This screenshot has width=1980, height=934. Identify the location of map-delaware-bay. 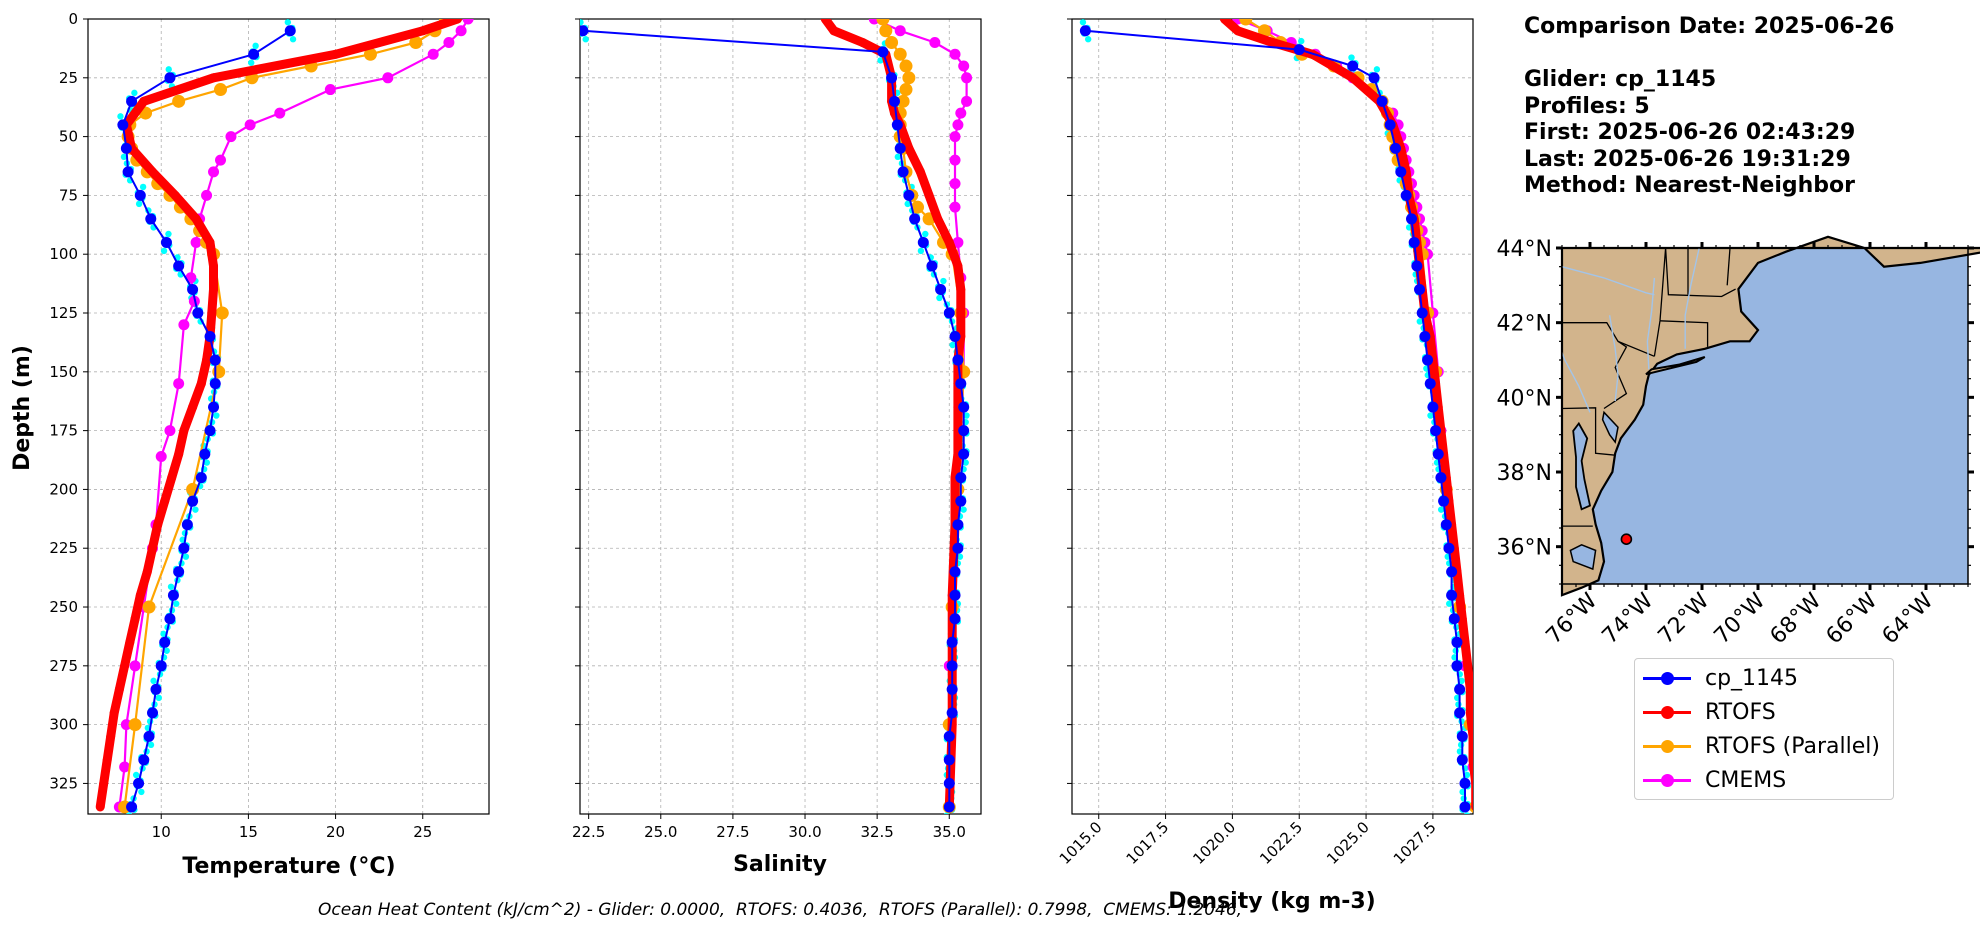
(1610, 427).